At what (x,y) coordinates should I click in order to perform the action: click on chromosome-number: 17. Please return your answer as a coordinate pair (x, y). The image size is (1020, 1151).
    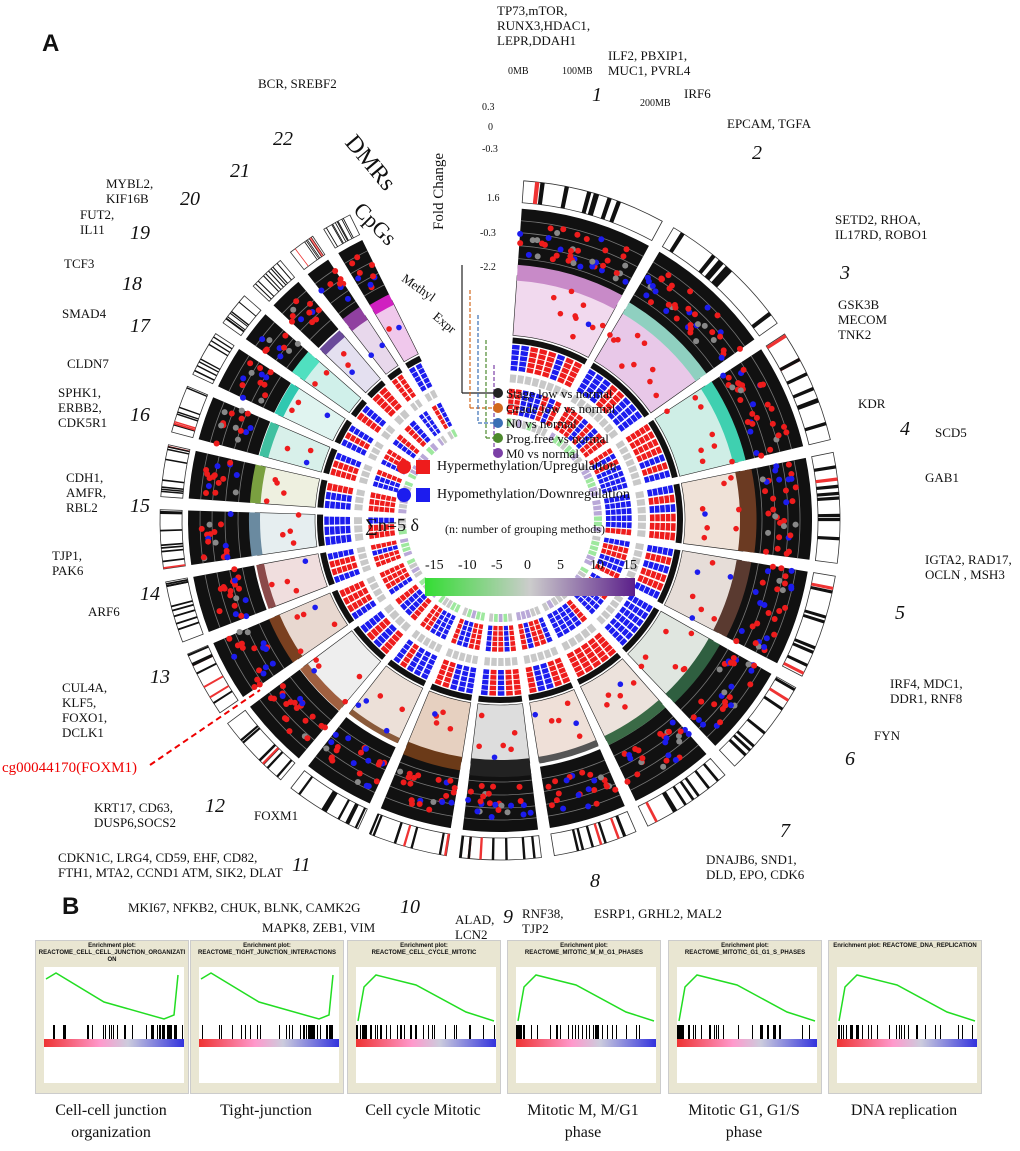
    Looking at the image, I should click on (140, 326).